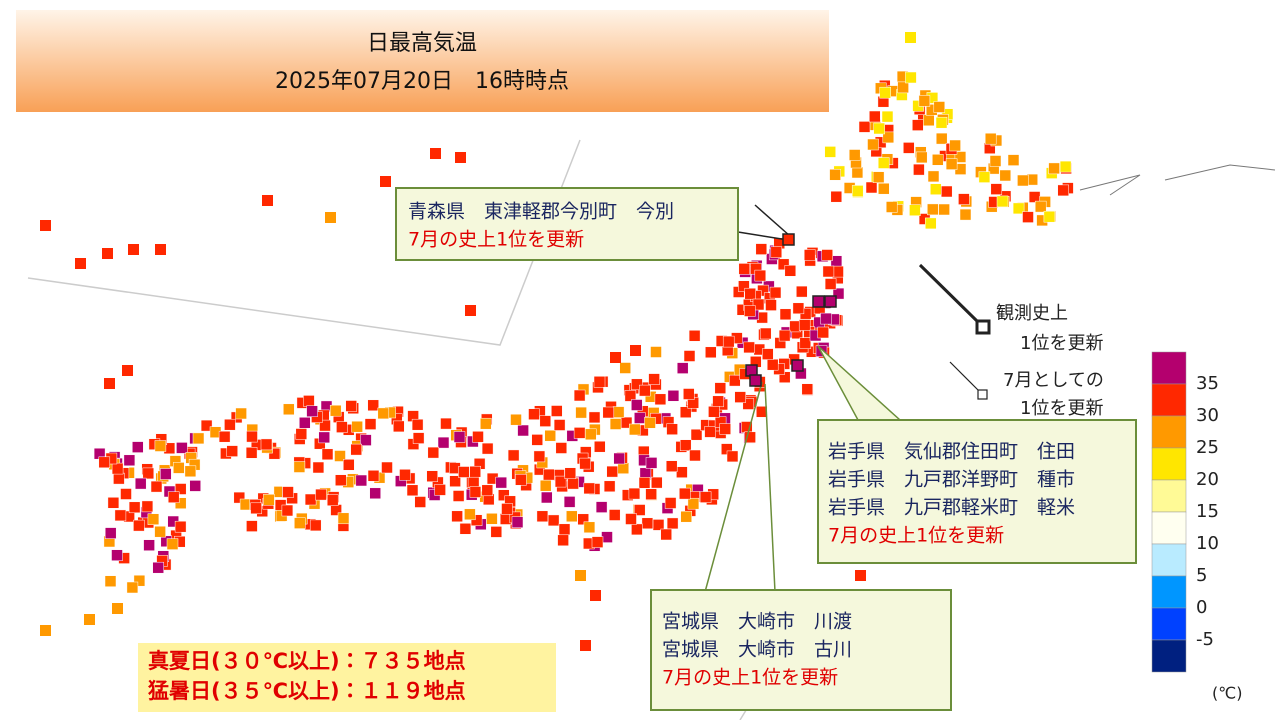 The height and width of the screenshot is (720, 1280). What do you see at coordinates (541, 212) in the screenshot?
I see `callout-line: 青森県 東津軽郡今別町 今別` at bounding box center [541, 212].